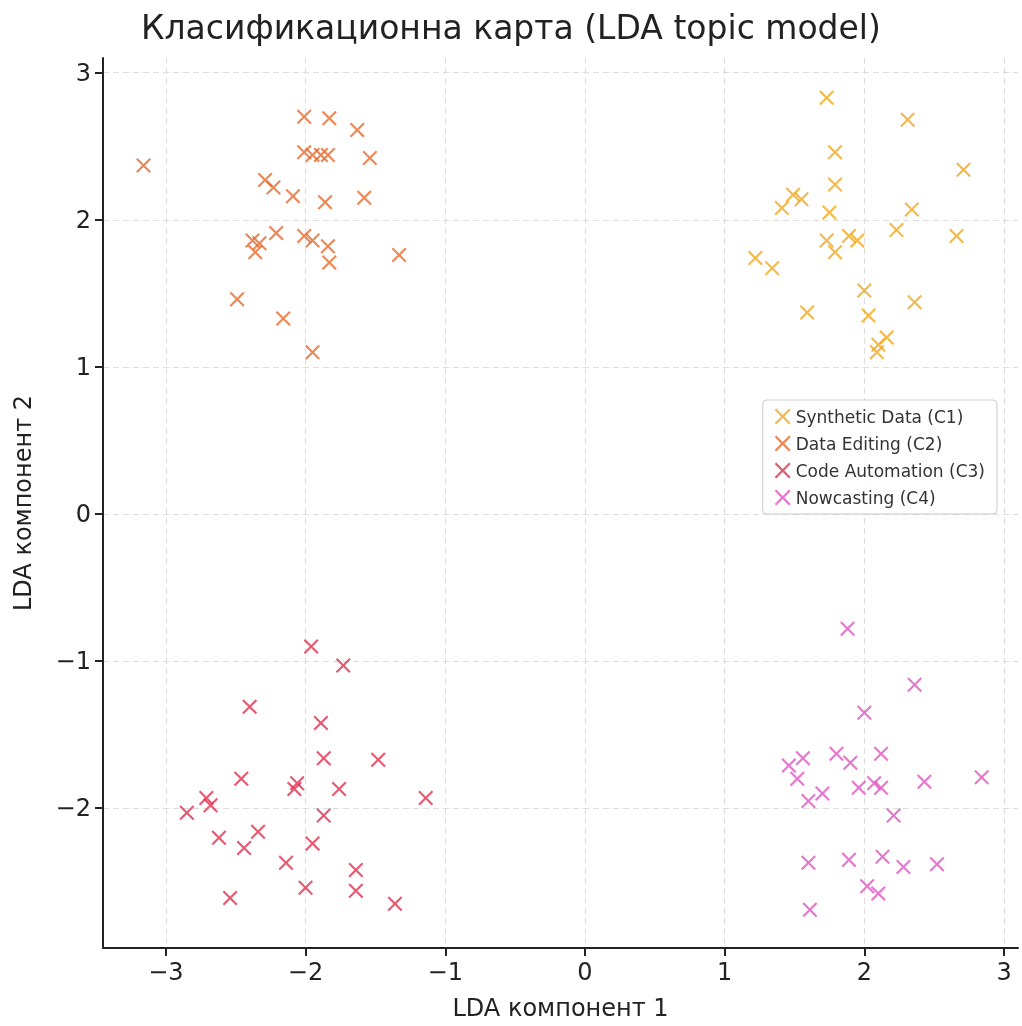 This screenshot has width=1022, height=1026. What do you see at coordinates (166, 972) in the screenshot?
I see `x-tick-label: −3` at bounding box center [166, 972].